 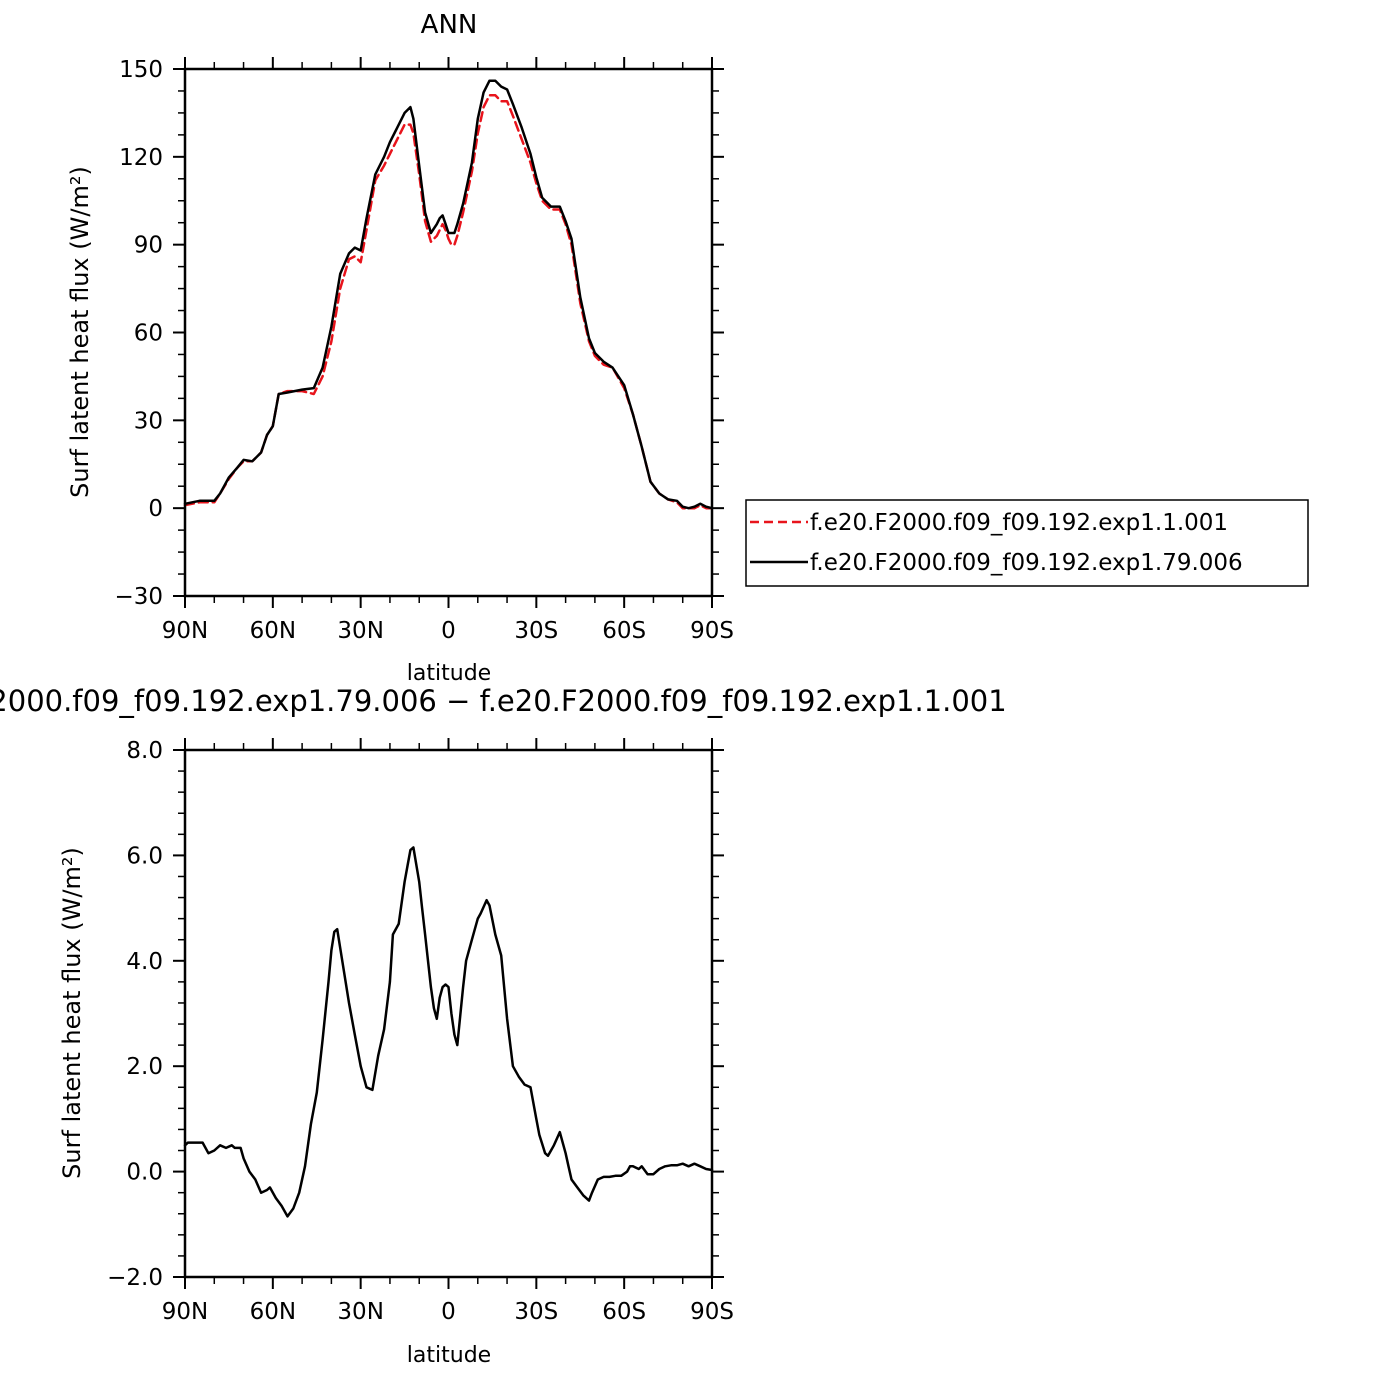 I want to click on bottom-y-tick-label: 6.0, so click(x=144, y=856).